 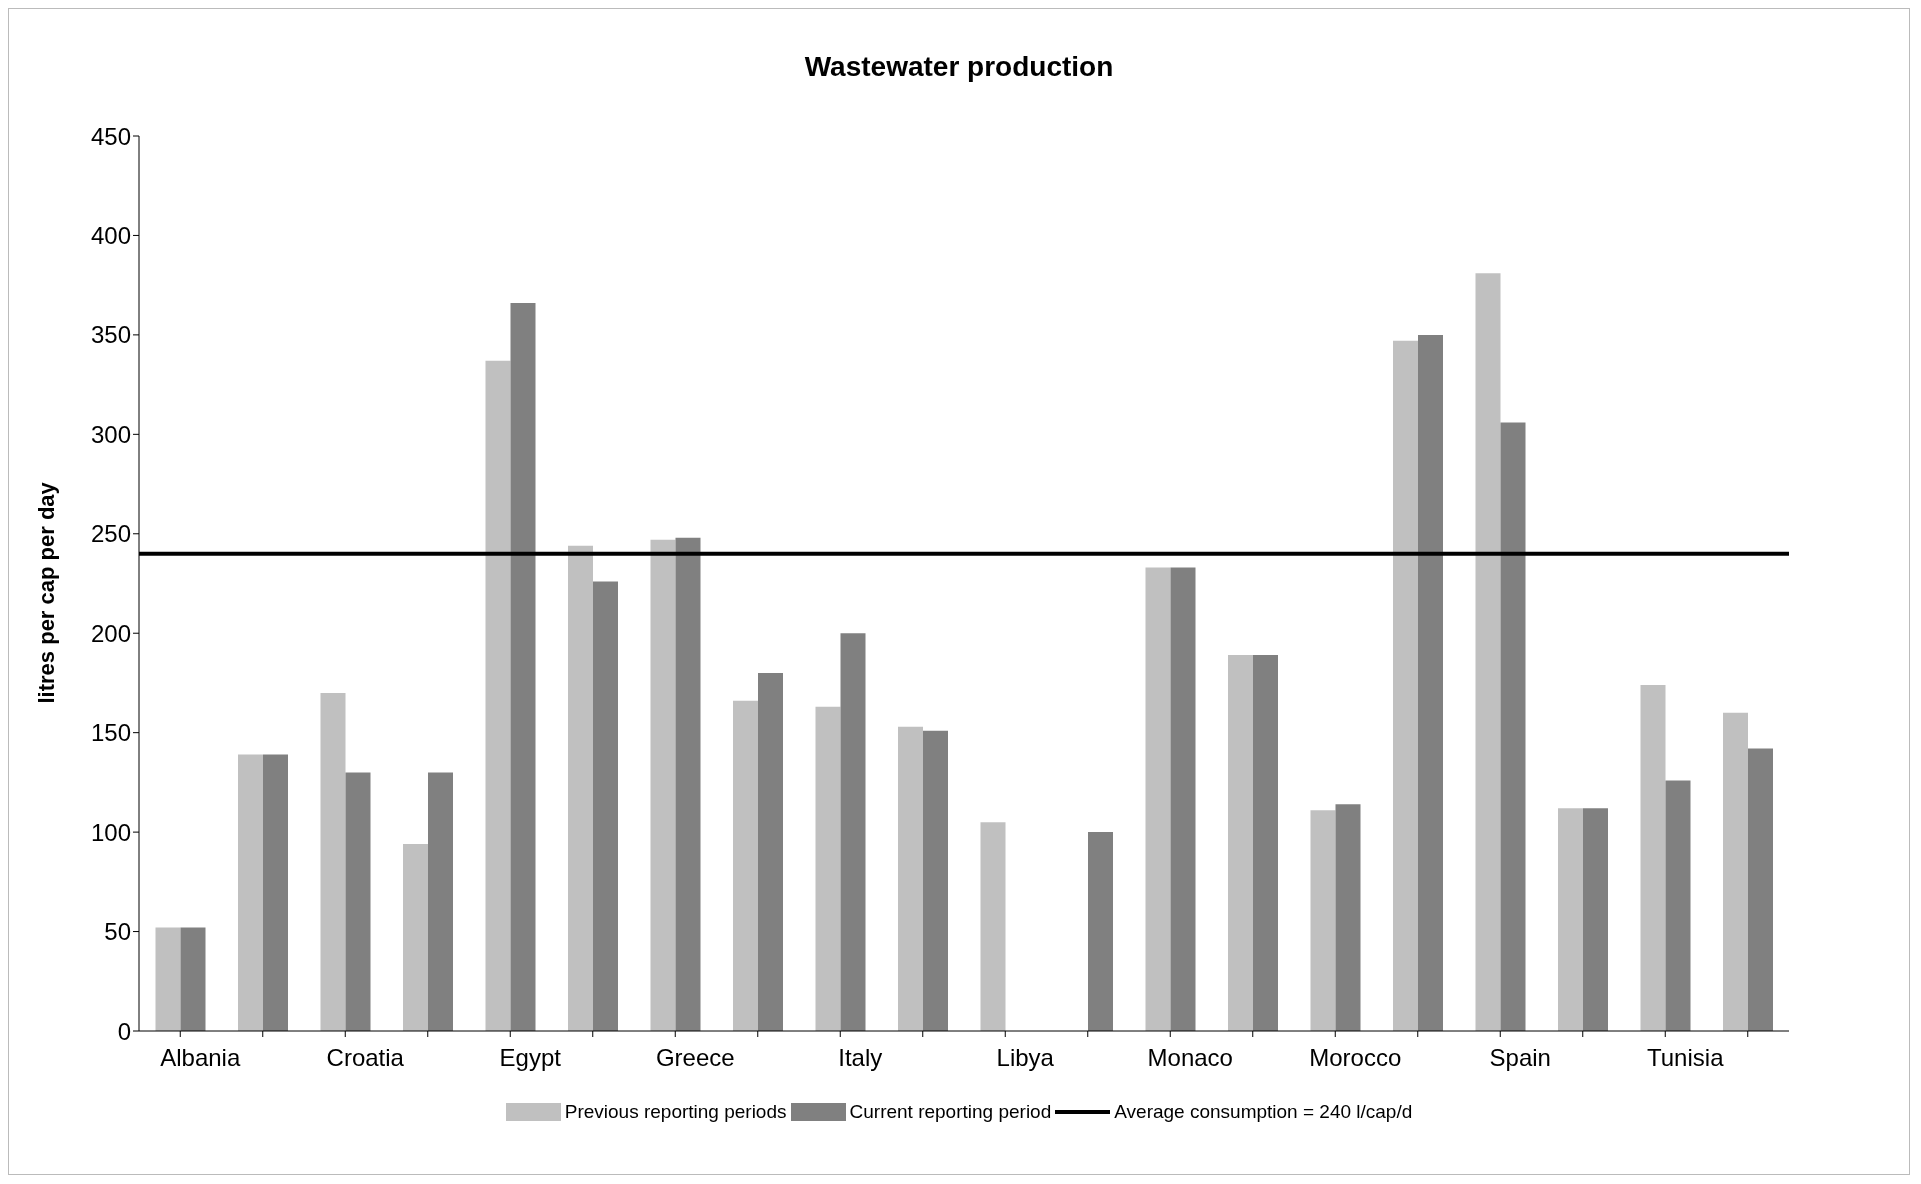 What do you see at coordinates (530, 1058) in the screenshot?
I see `x-tick-label: Egypt` at bounding box center [530, 1058].